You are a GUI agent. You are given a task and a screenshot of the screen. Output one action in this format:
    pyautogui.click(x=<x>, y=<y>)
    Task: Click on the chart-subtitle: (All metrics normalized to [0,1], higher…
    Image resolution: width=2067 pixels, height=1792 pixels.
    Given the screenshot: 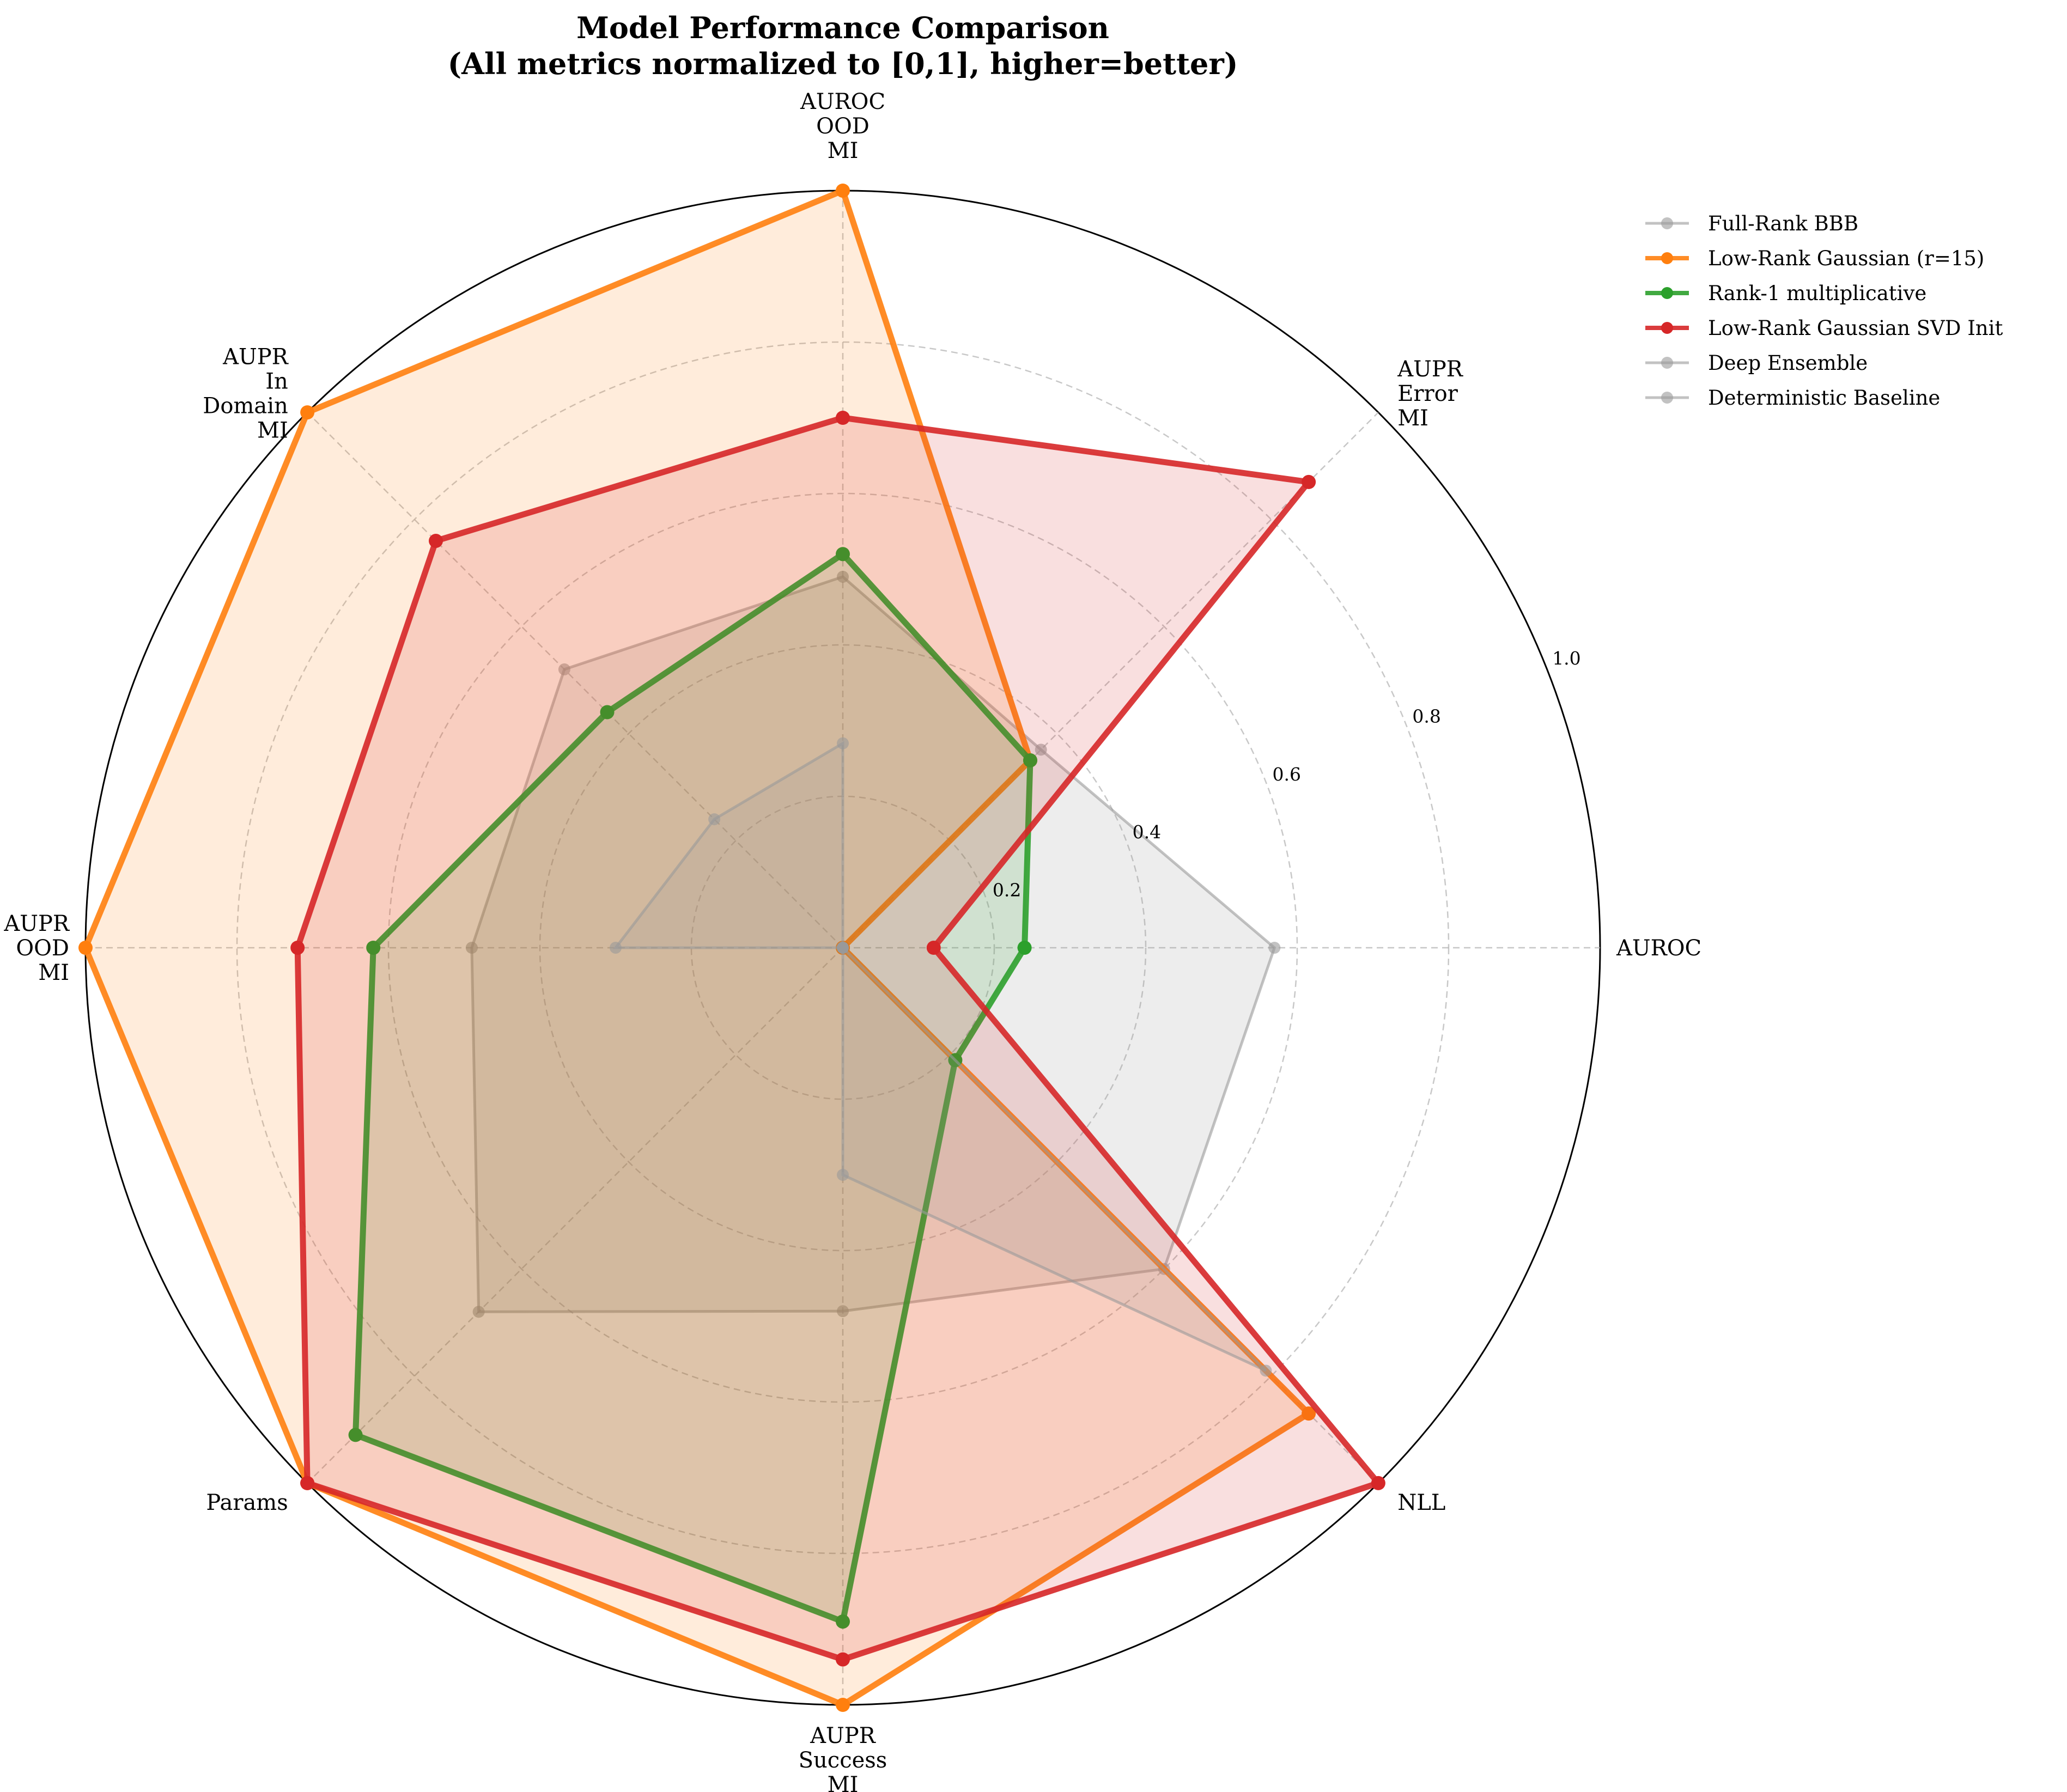 What is the action you would take?
    pyautogui.click(x=843, y=63)
    